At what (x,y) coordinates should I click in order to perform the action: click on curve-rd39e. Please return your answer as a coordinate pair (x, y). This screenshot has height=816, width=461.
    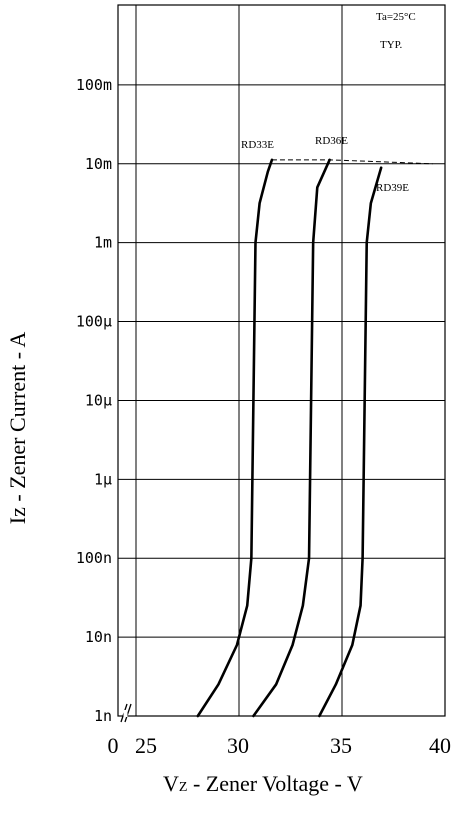
    Looking at the image, I should click on (350, 442).